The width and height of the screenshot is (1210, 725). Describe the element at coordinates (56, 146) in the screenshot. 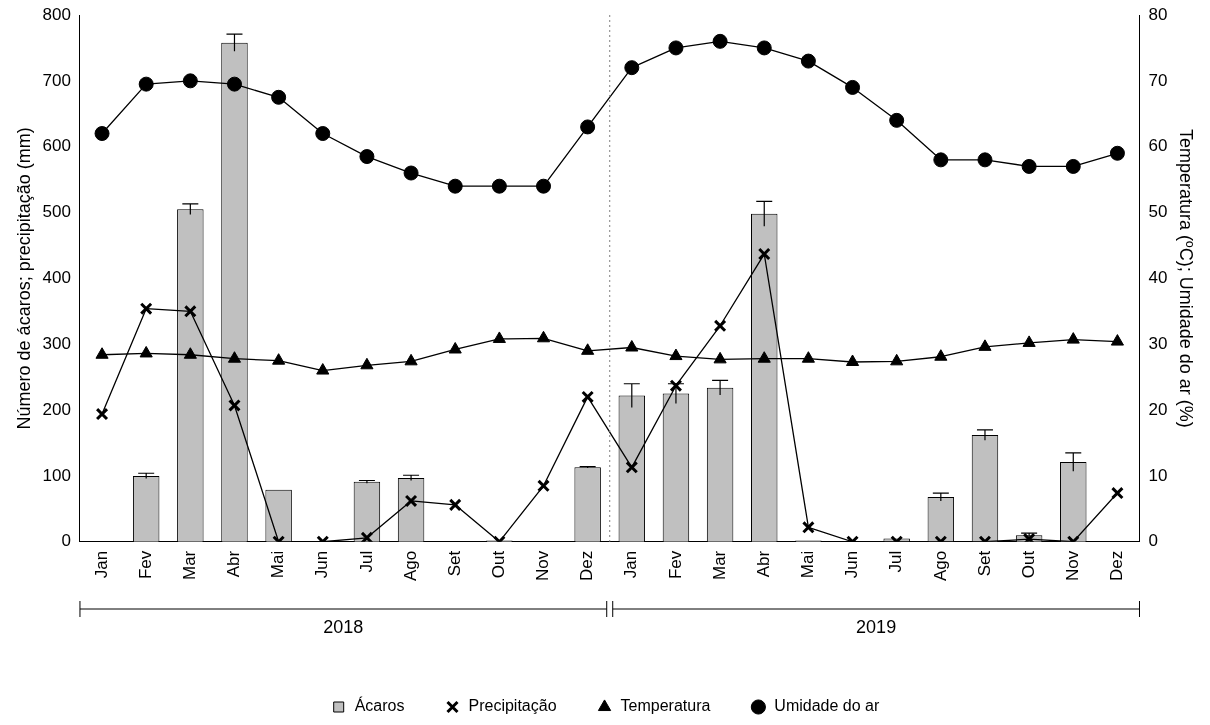

I see `y-tick-label: 600` at that location.